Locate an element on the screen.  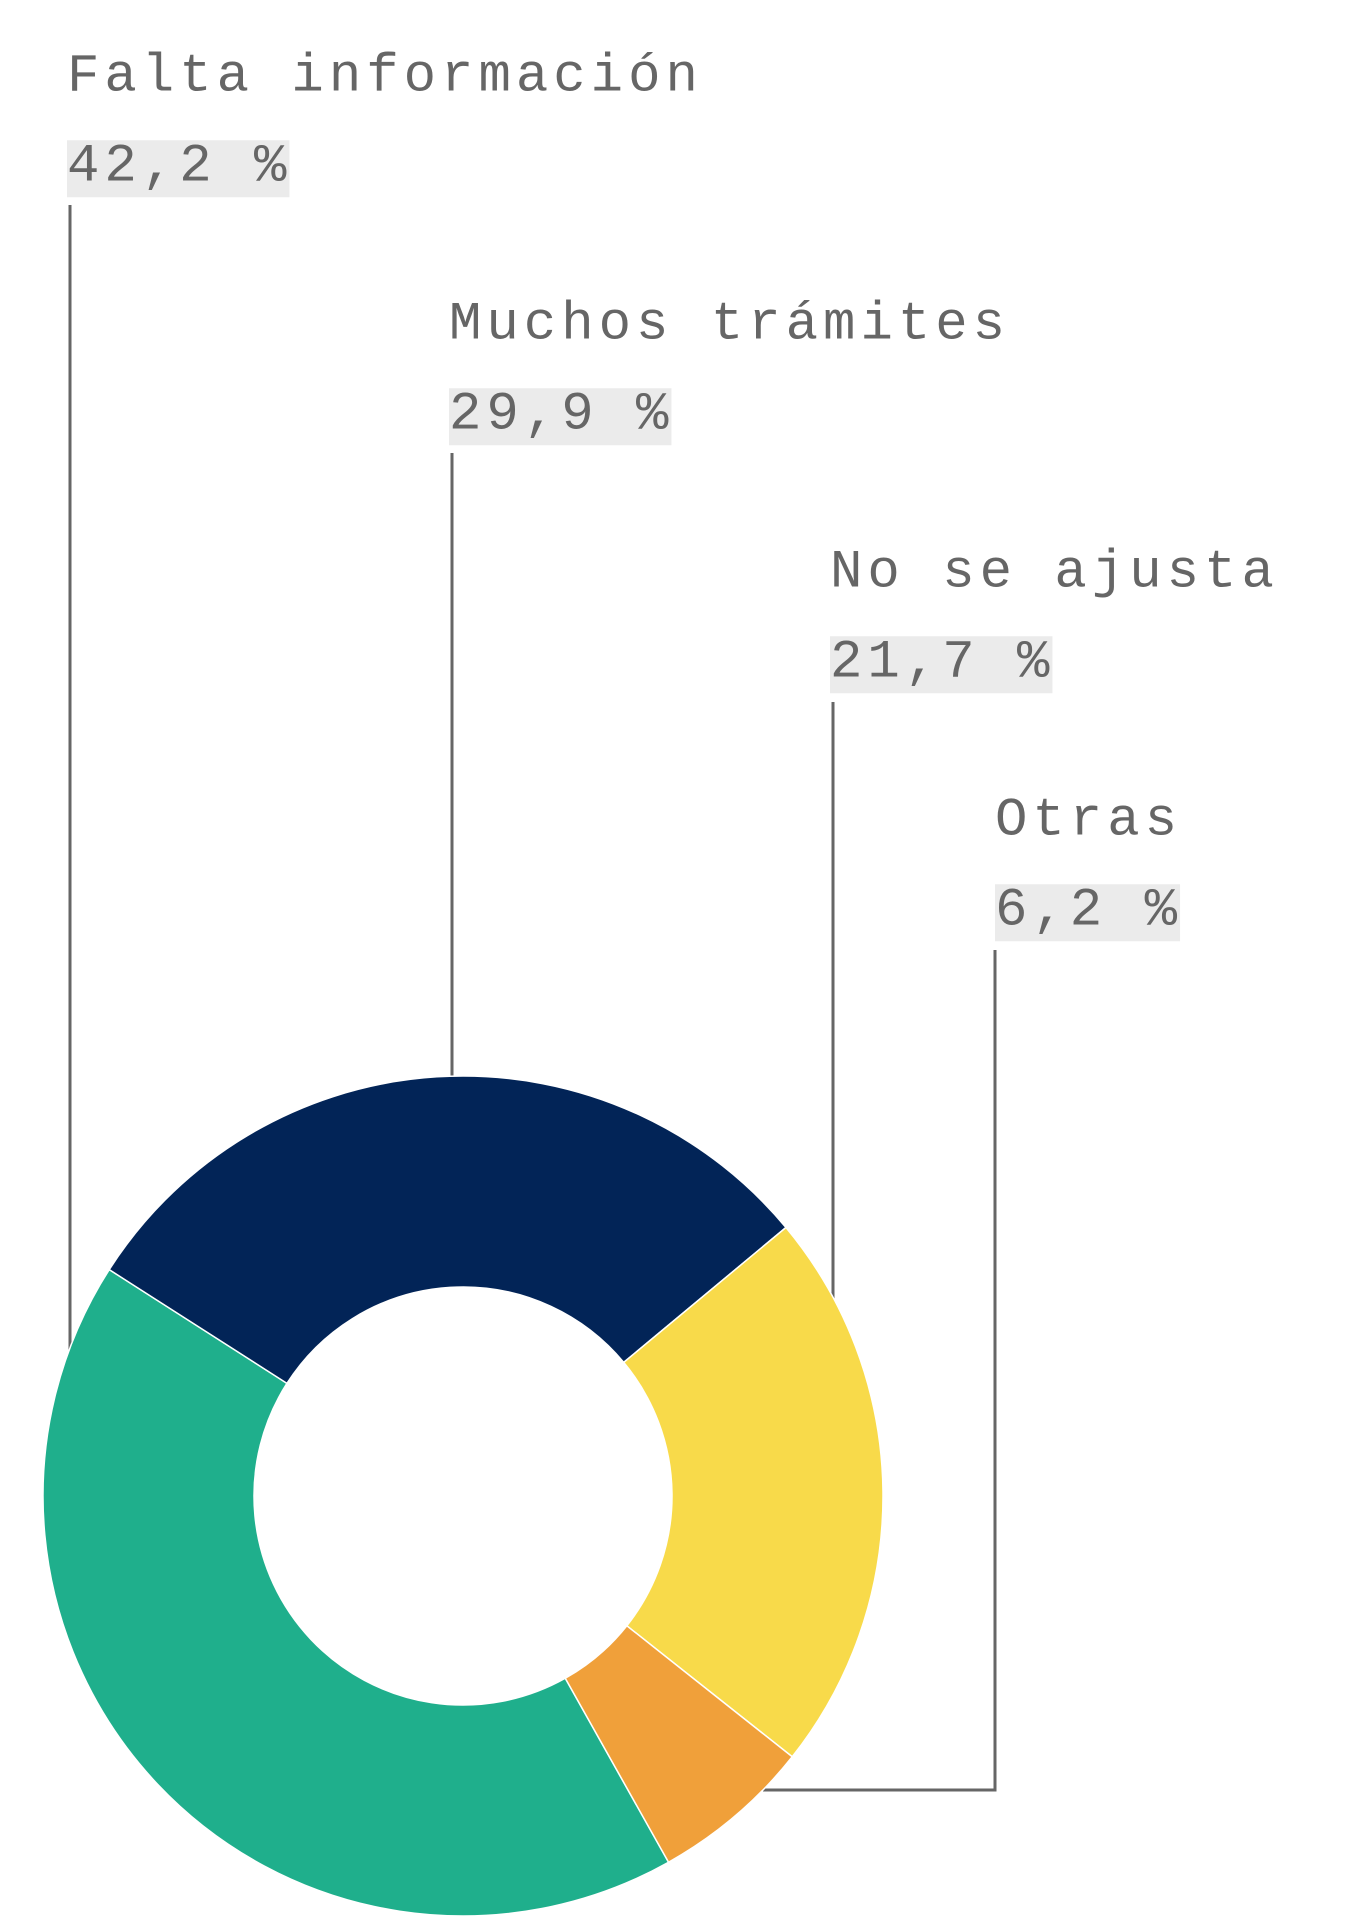
value-label: 6,2 % is located at coordinates (1088, 910).